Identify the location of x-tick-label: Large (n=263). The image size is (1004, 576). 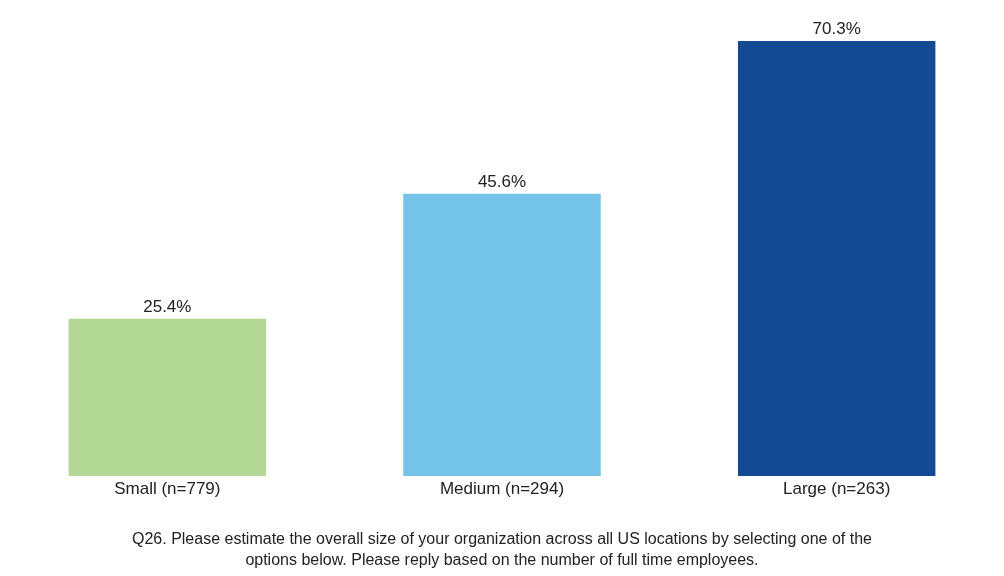
(837, 488).